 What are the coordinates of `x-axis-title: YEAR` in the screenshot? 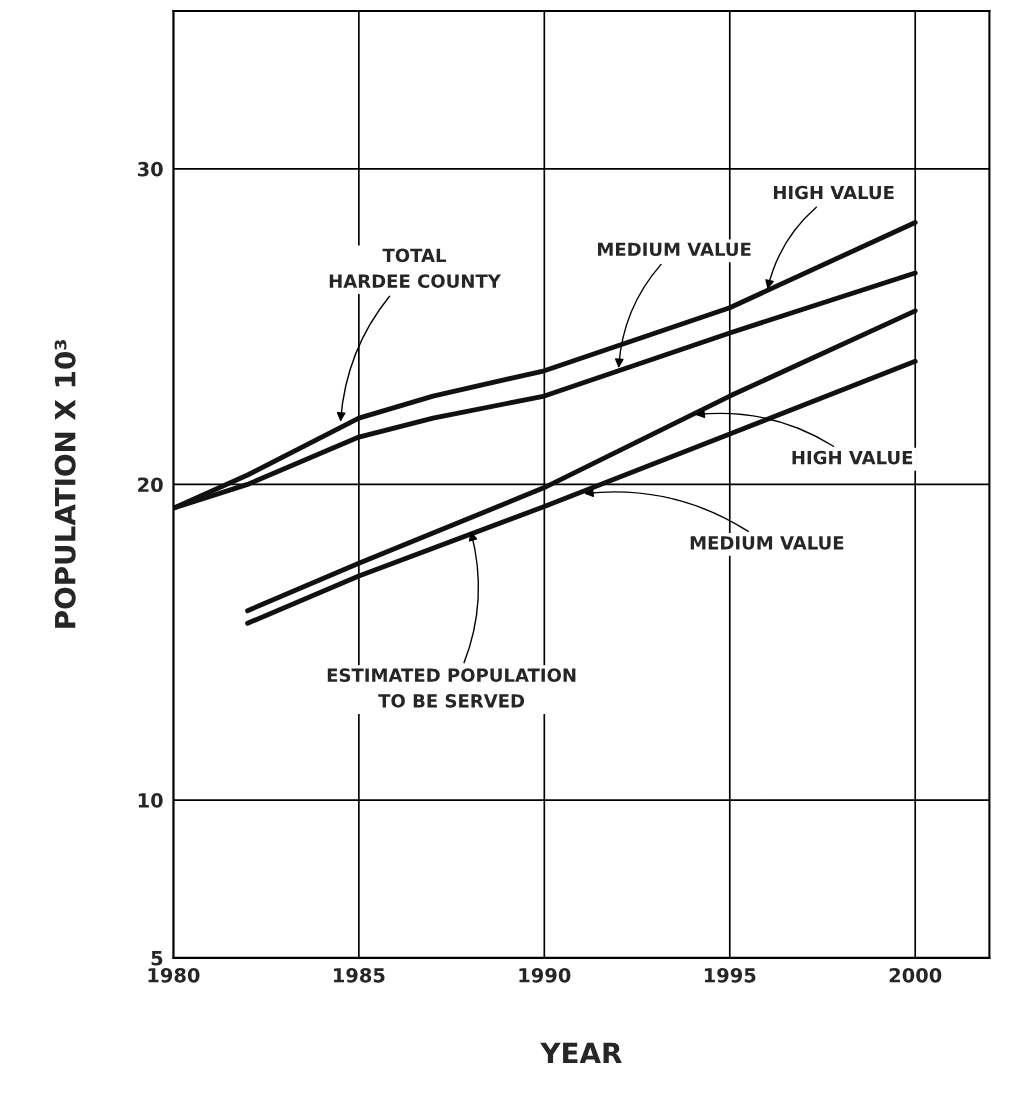 It's located at (581, 1053).